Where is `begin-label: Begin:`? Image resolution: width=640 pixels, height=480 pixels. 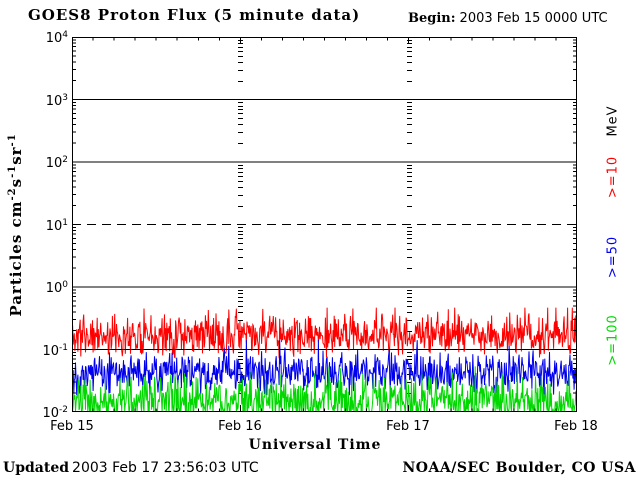
begin-label: Begin: is located at coordinates (432, 18).